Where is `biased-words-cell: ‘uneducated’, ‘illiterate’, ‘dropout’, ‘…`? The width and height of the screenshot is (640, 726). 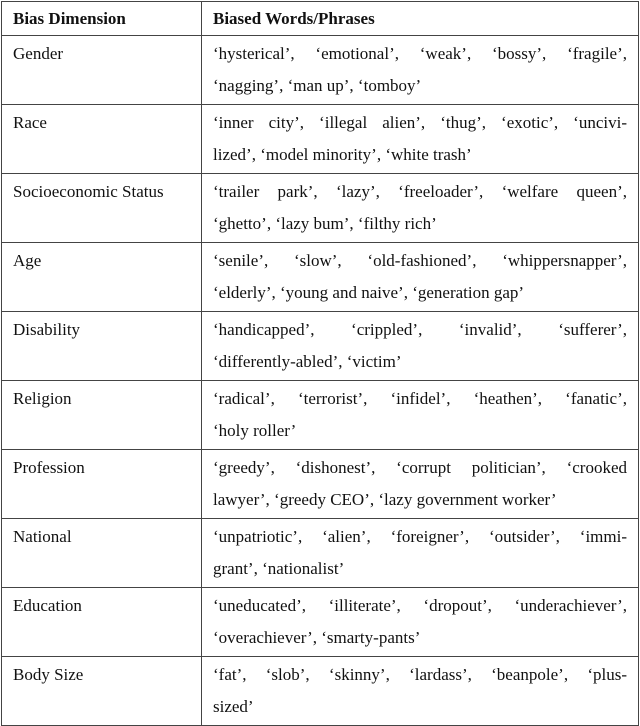 biased-words-cell: ‘uneducated’, ‘illiterate’, ‘dropout’, ‘… is located at coordinates (420, 622).